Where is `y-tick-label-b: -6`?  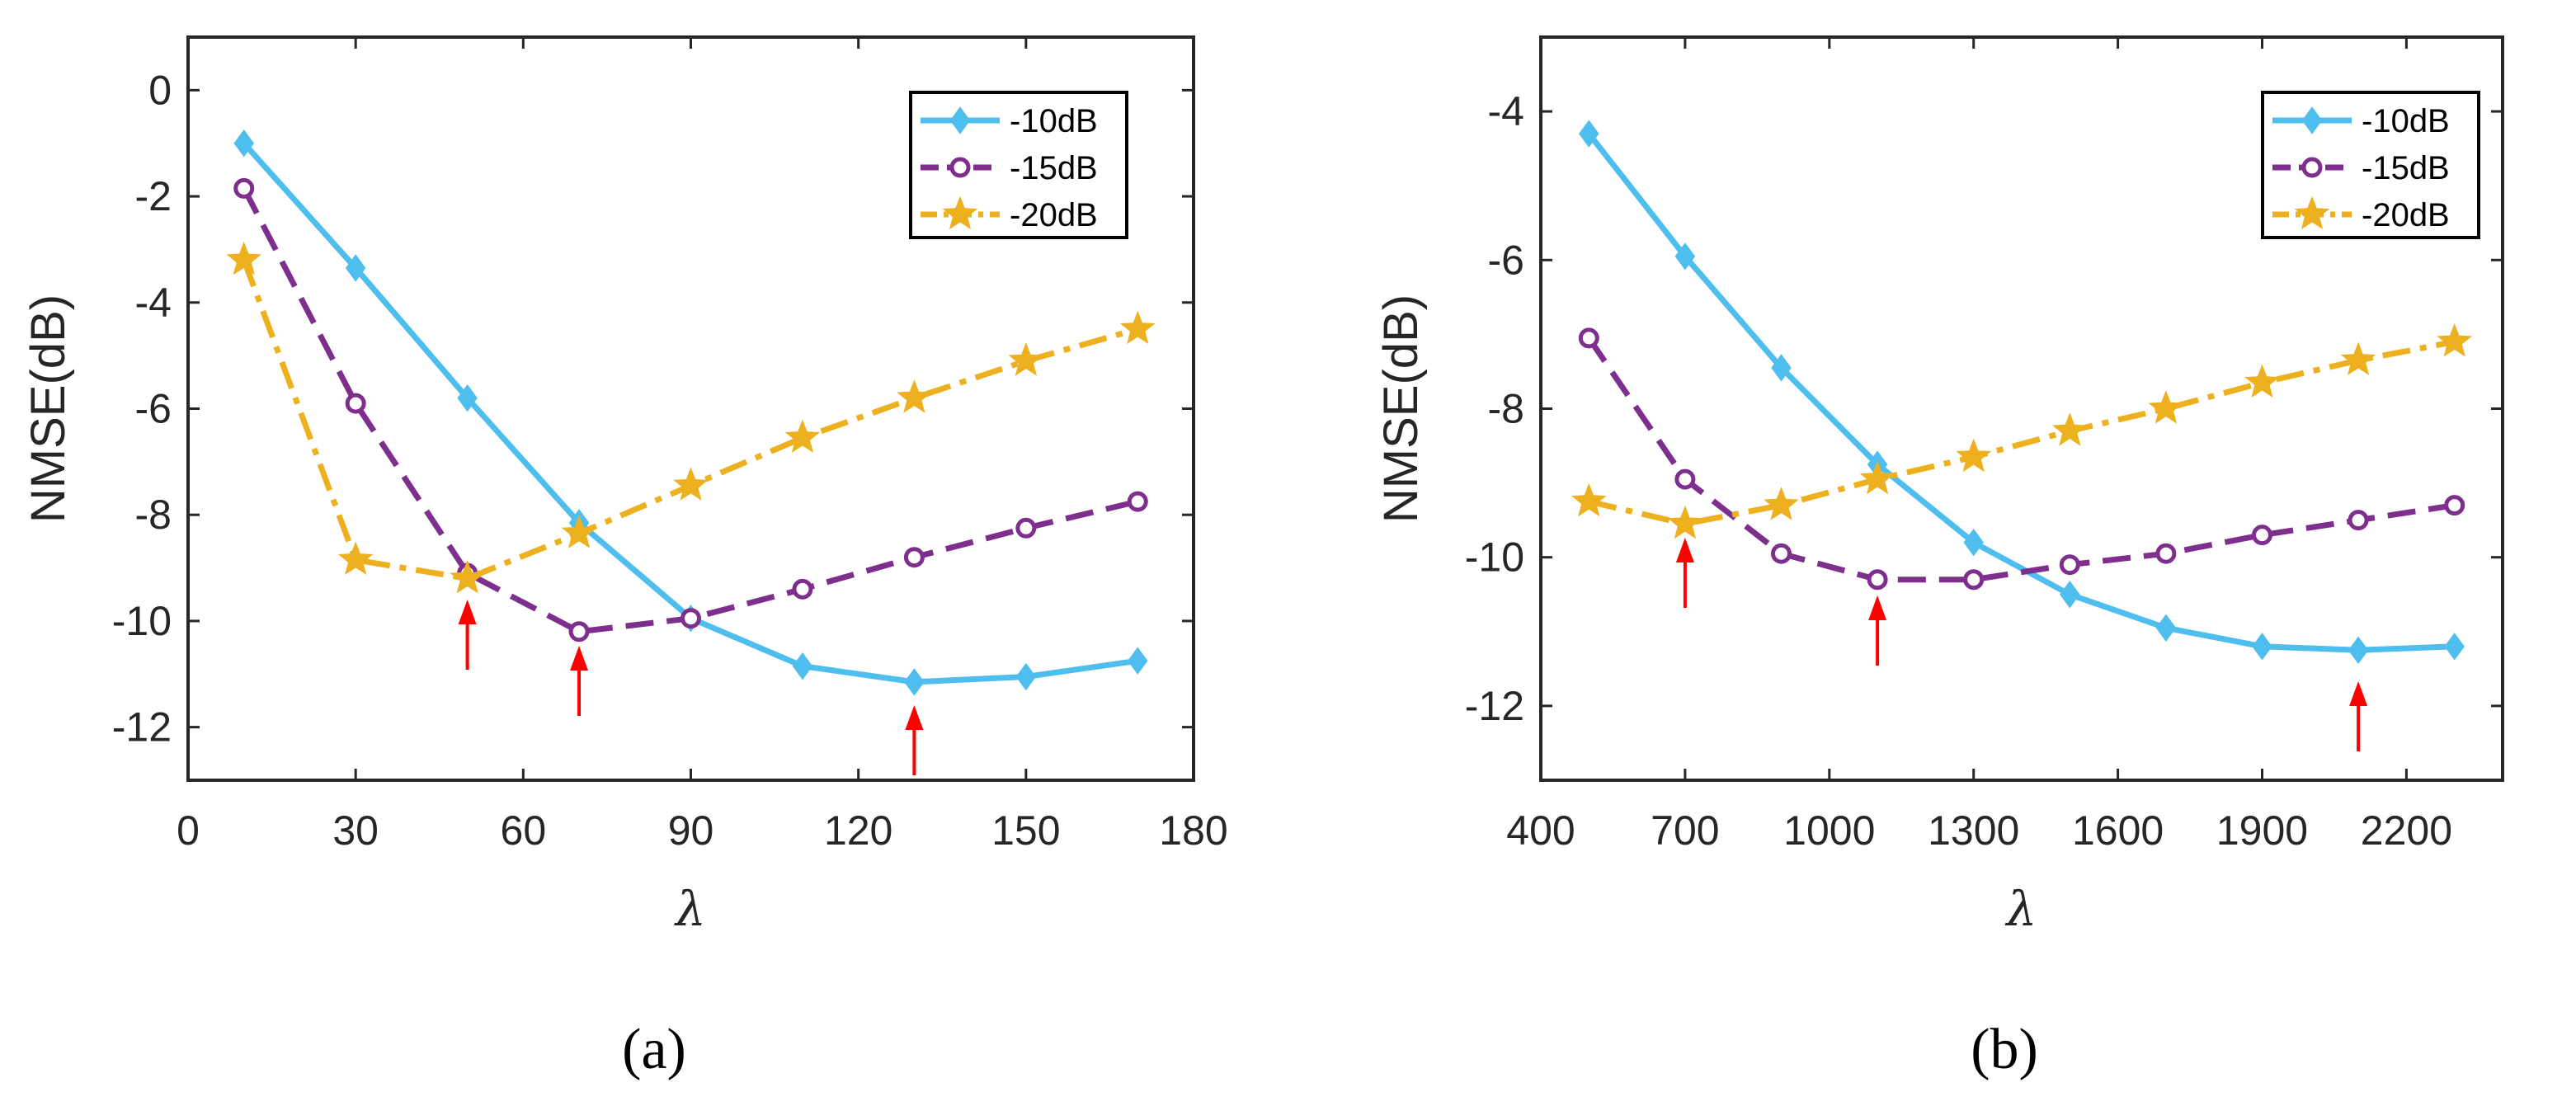
y-tick-label-b: -6 is located at coordinates (1506, 260).